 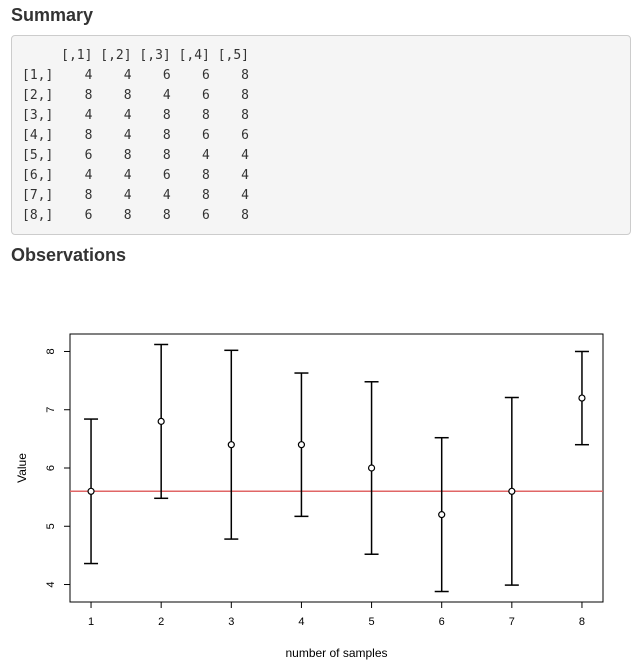 What do you see at coordinates (512, 622) in the screenshot?
I see `x-tick-label: 7` at bounding box center [512, 622].